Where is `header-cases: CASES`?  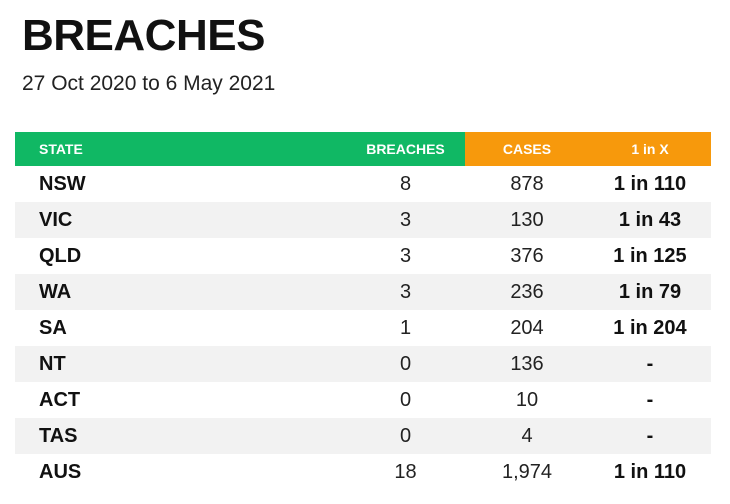 header-cases: CASES is located at coordinates (527, 149).